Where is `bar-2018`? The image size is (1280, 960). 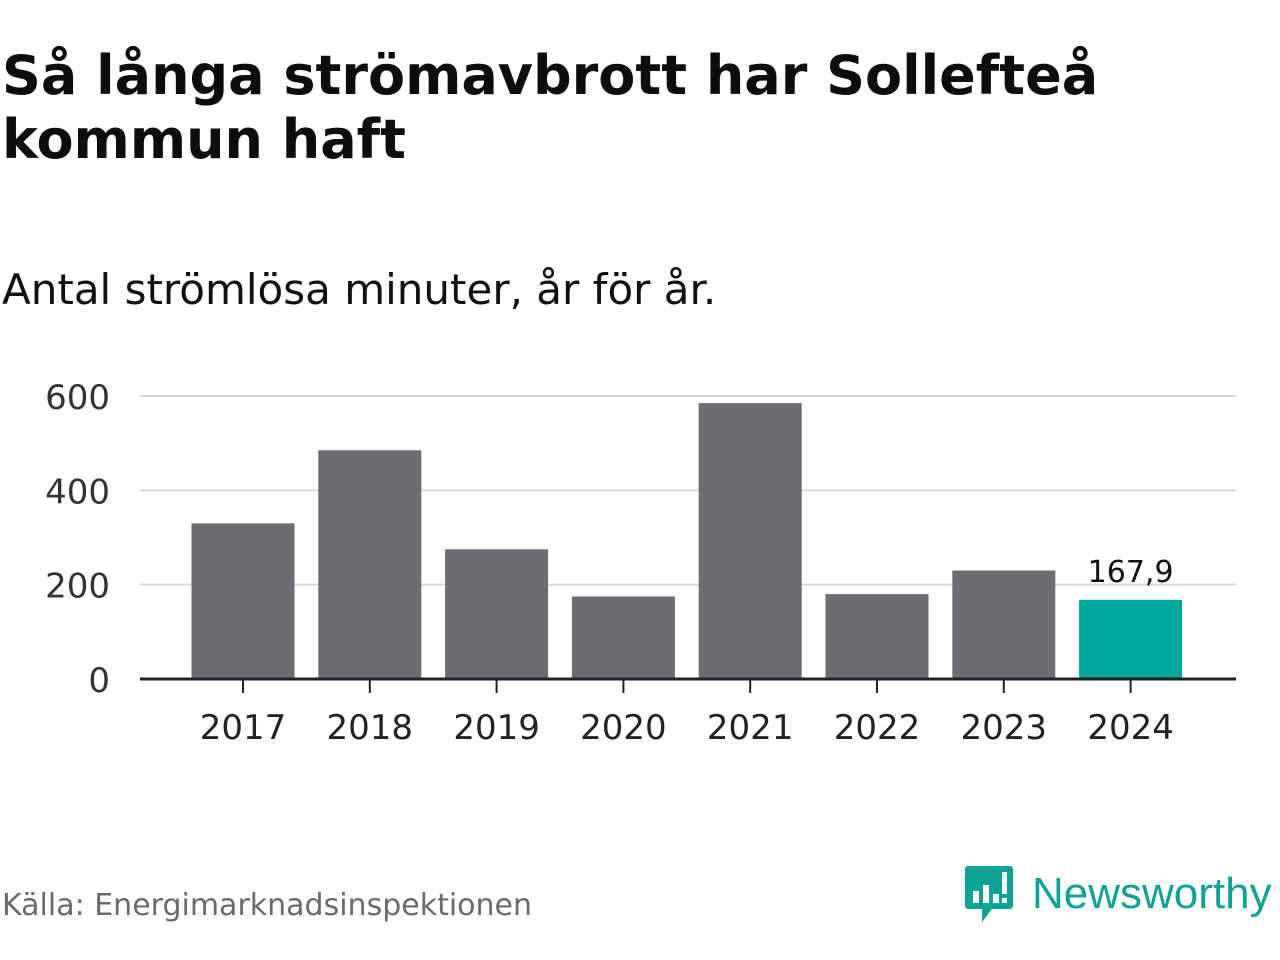
bar-2018 is located at coordinates (370, 564).